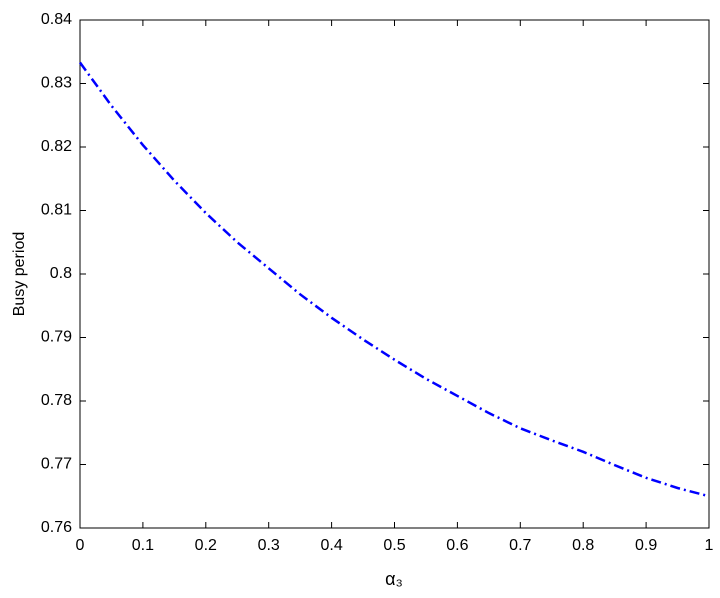 The image size is (720, 598). Describe the element at coordinates (56, 146) in the screenshot. I see `y-tick-label: 0.82` at that location.